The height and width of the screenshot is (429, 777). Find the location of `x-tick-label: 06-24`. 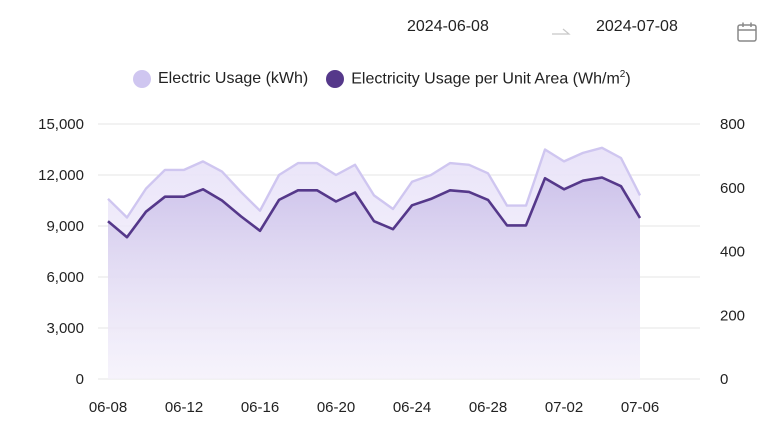

x-tick-label: 06-24 is located at coordinates (412, 407).